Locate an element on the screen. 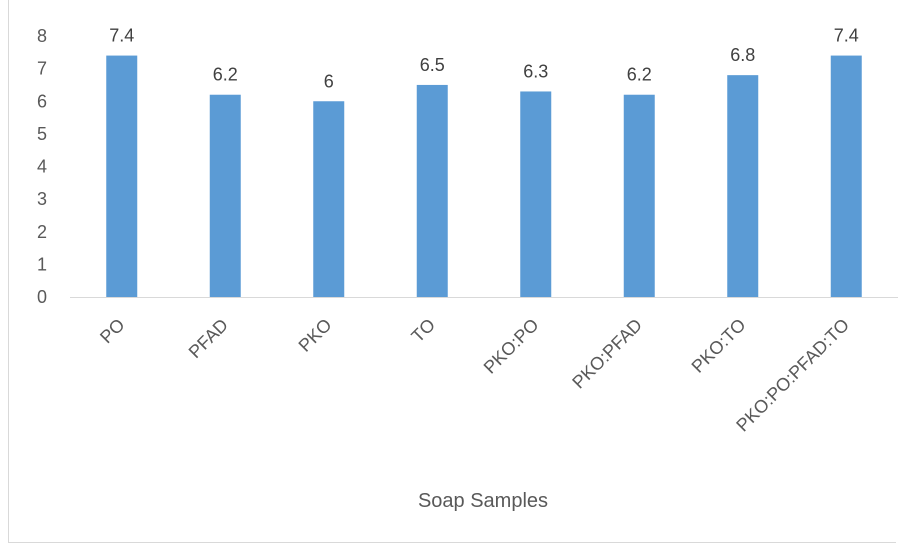 The image size is (898, 544). data-label: 6.8 is located at coordinates (742, 55).